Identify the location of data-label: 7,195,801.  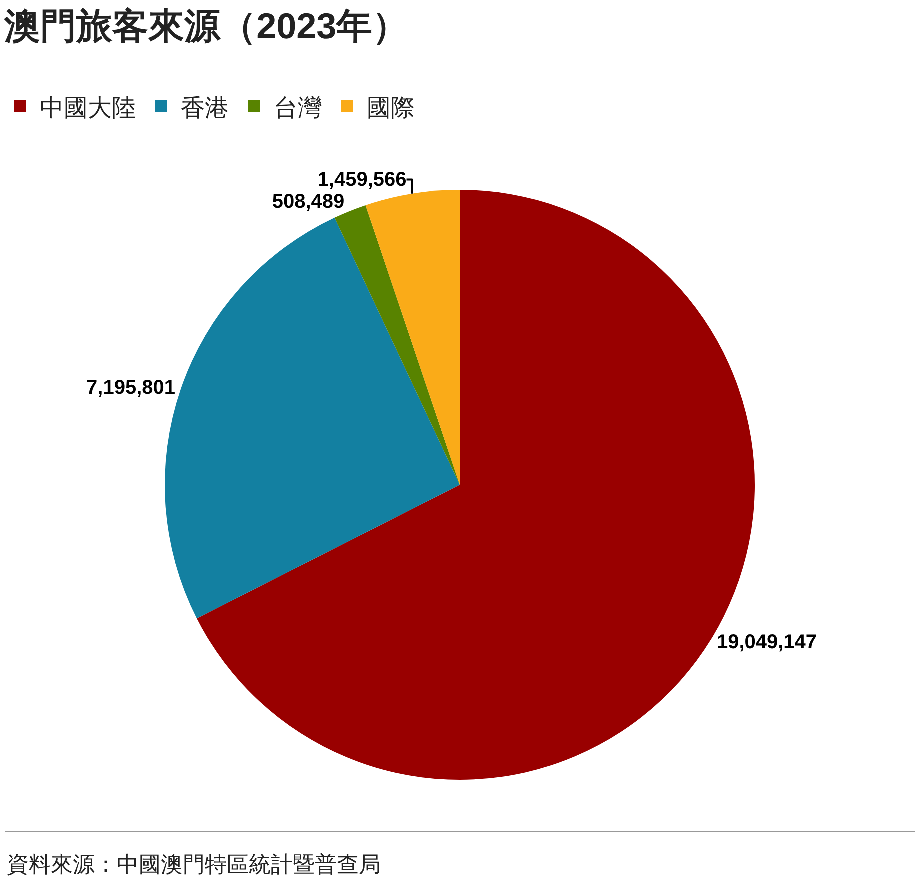
(131, 387).